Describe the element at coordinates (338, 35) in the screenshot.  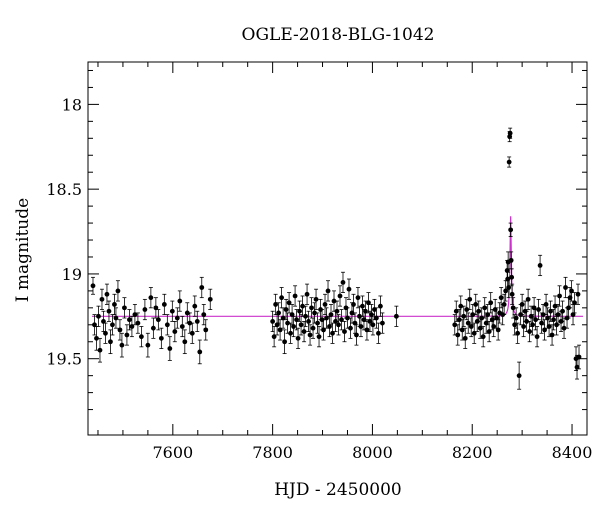
I see `chart-title: OGLE-2018-BLG-1042` at that location.